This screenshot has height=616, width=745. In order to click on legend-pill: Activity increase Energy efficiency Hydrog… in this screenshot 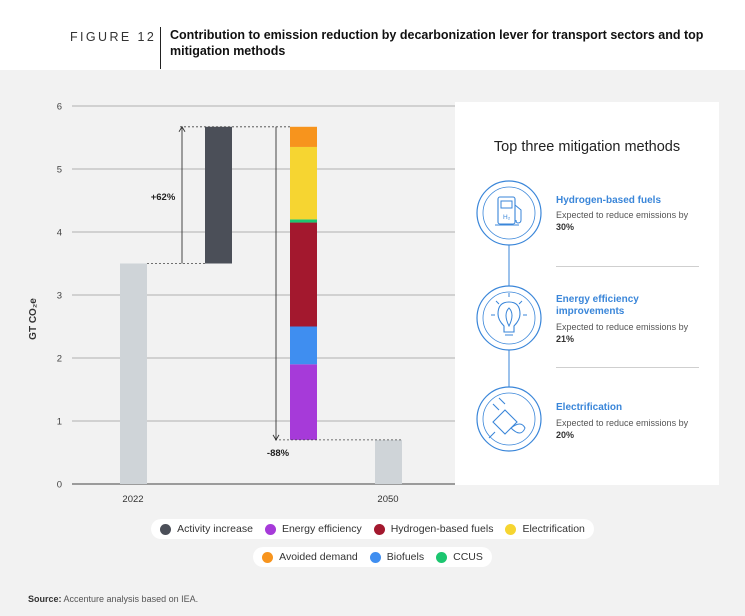, I will do `click(372, 529)`.